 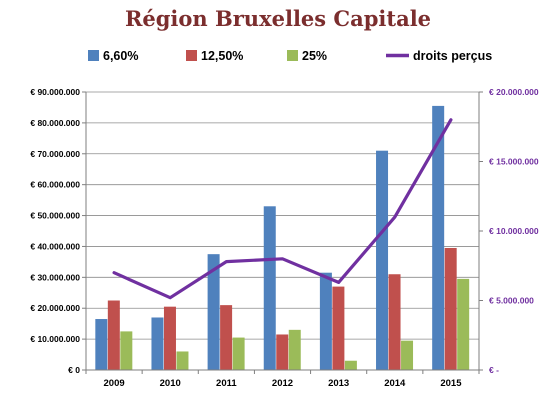 I want to click on legend-label: 6,60%, so click(x=120, y=56).